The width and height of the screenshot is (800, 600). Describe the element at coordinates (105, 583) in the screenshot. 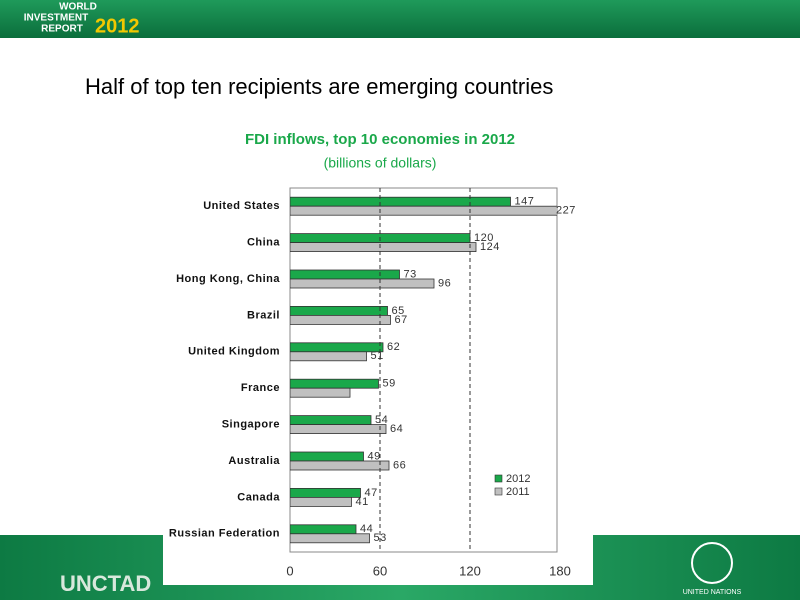

I see `footer-org: UNCTAD` at that location.